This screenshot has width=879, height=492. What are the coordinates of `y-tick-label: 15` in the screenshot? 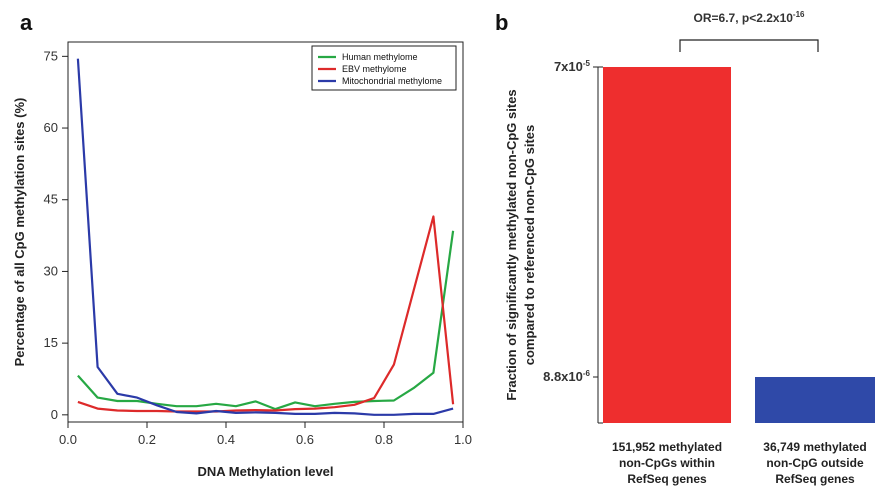 It's located at (51, 342).